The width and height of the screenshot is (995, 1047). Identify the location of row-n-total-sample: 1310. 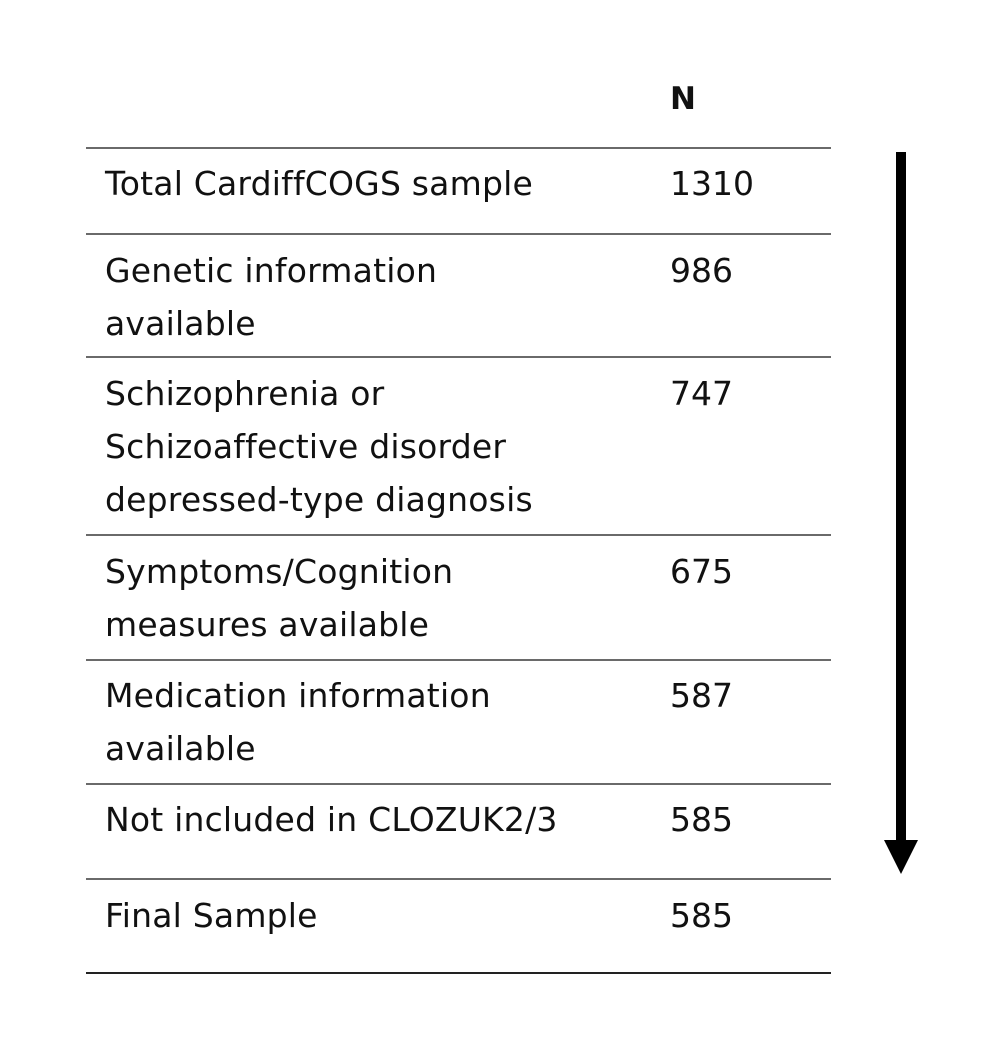
(712, 183).